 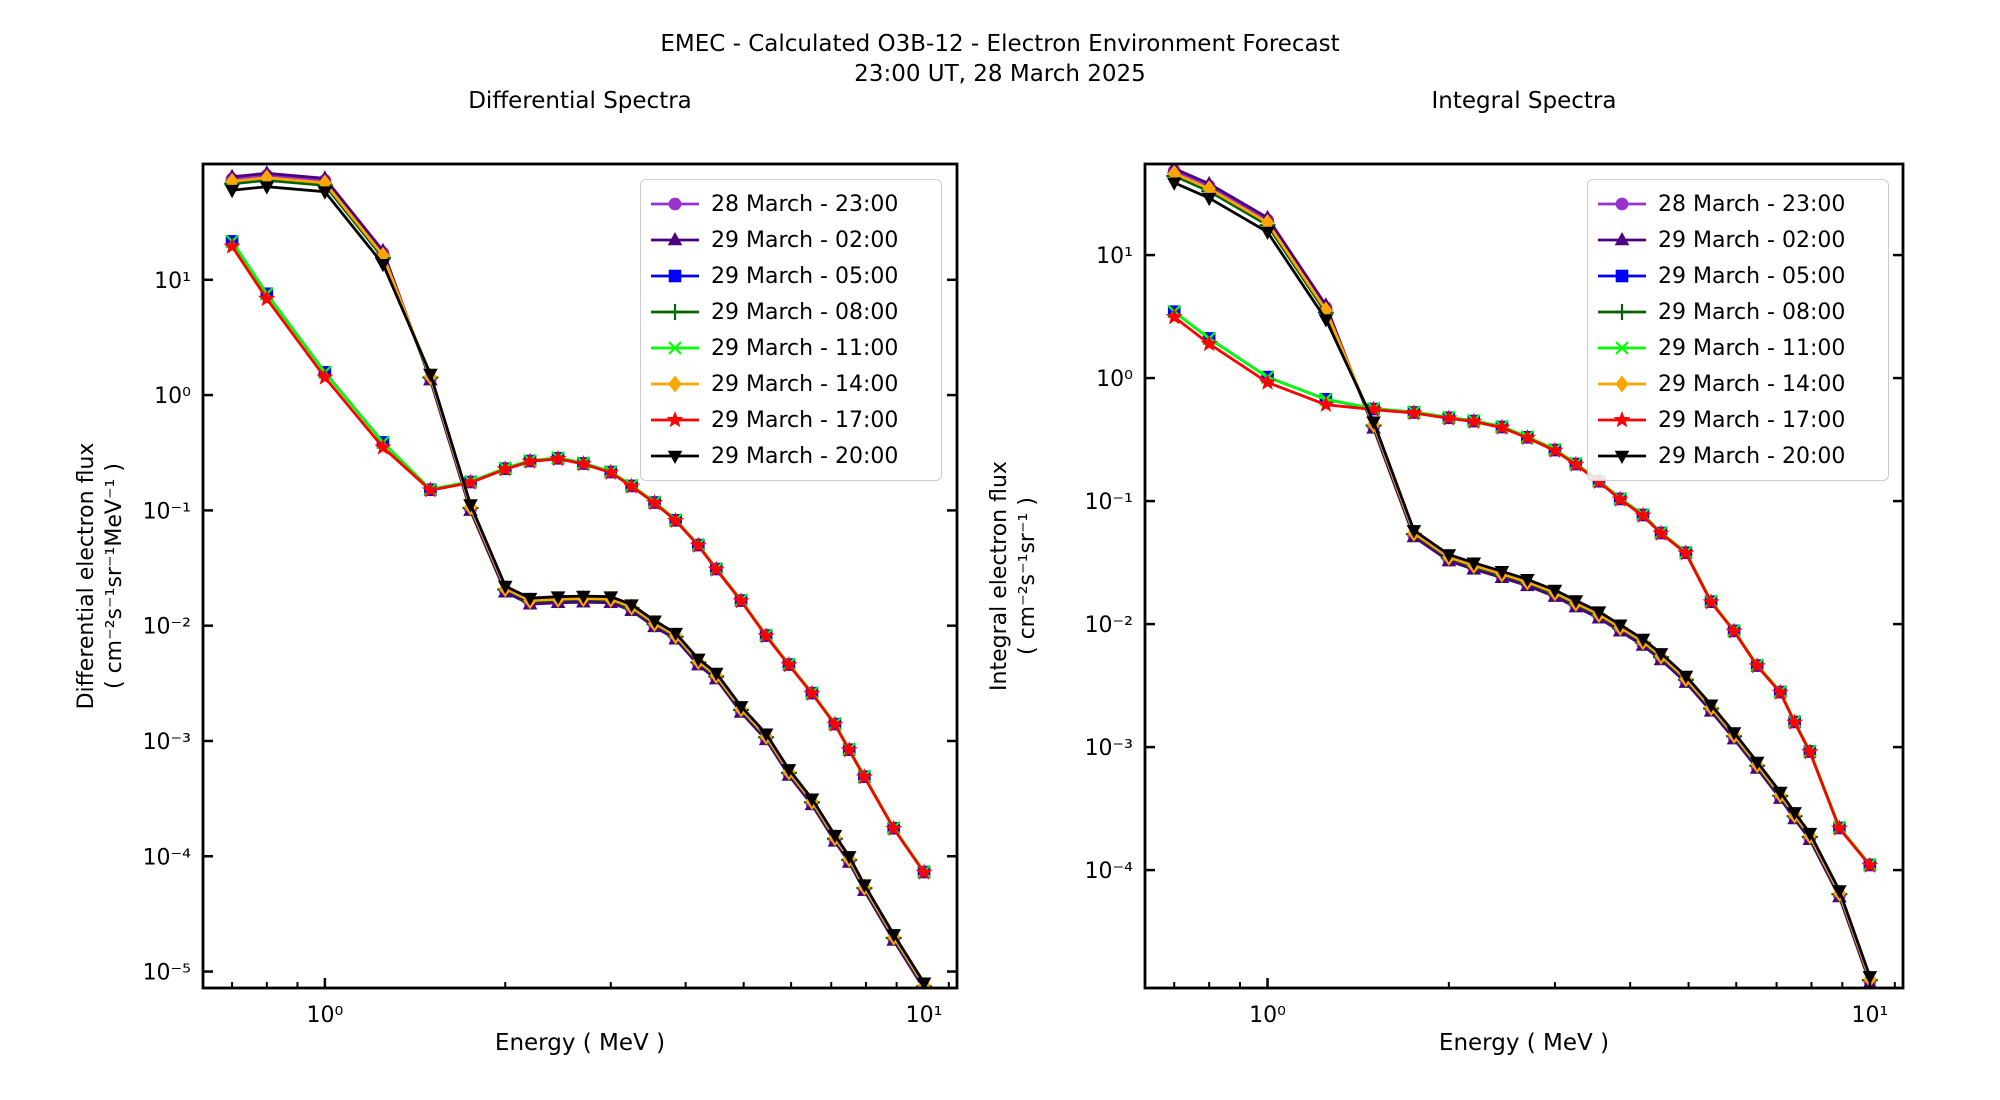 What do you see at coordinates (1869, 1015) in the screenshot?
I see `x-tick-label: 10¹` at bounding box center [1869, 1015].